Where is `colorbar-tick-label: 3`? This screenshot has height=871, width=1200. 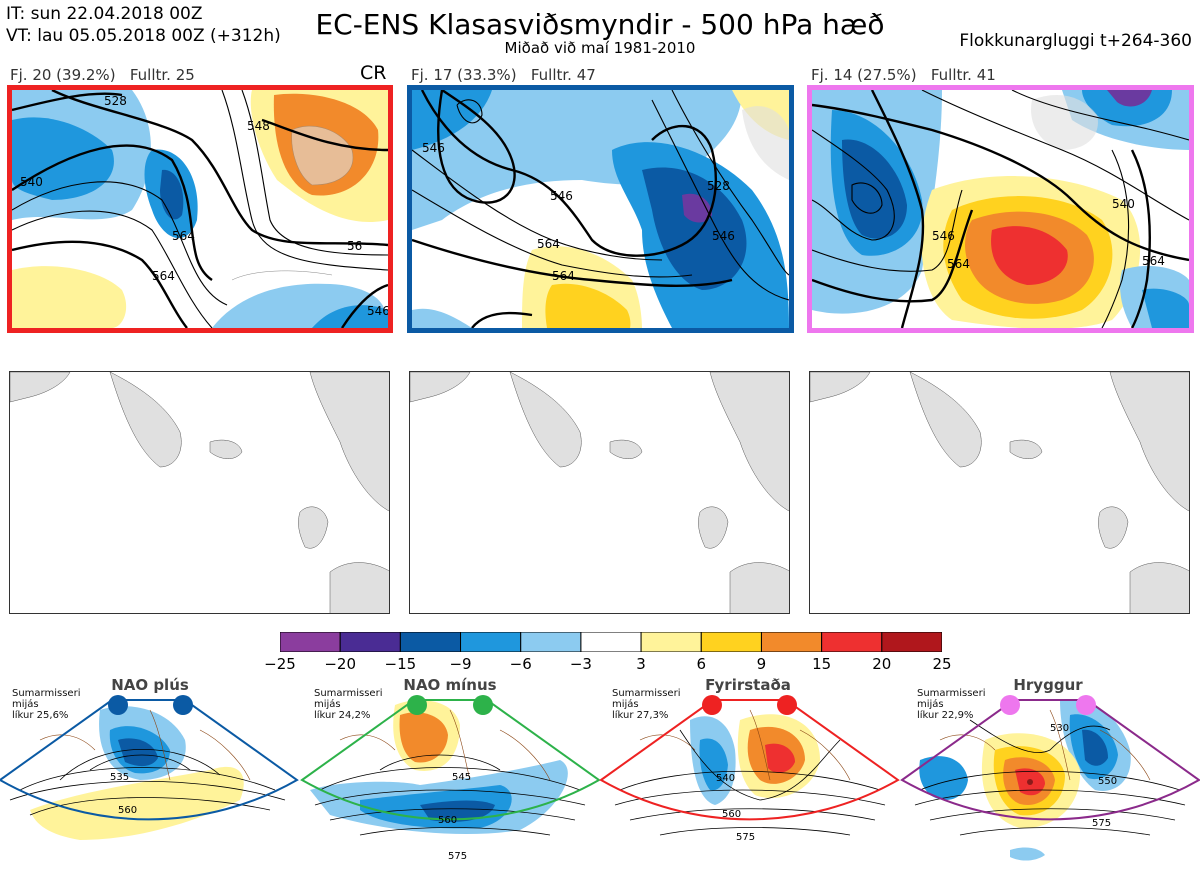
colorbar-tick-label: 3 is located at coordinates (641, 664).